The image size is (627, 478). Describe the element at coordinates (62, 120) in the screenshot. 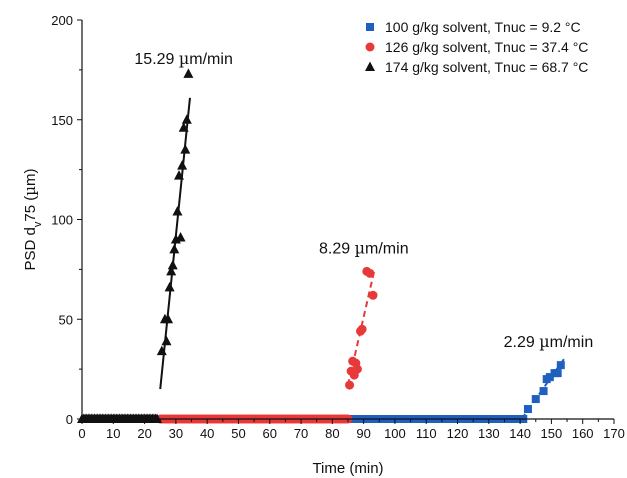

I see `y-tick-label: 150` at that location.